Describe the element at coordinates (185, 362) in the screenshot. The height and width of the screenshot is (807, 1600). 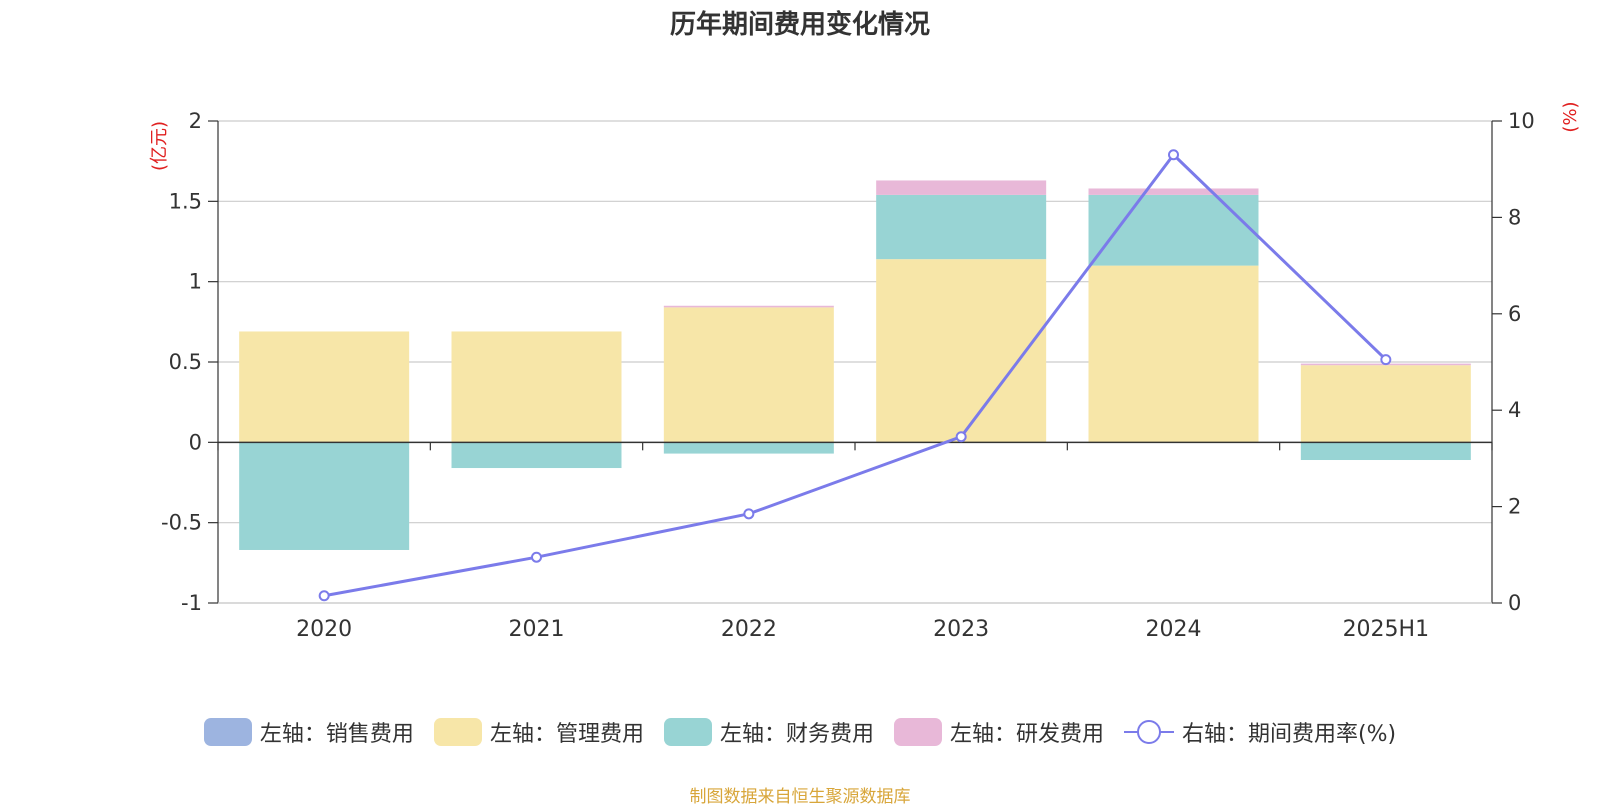
I see `left-tick-label: 0.5` at that location.